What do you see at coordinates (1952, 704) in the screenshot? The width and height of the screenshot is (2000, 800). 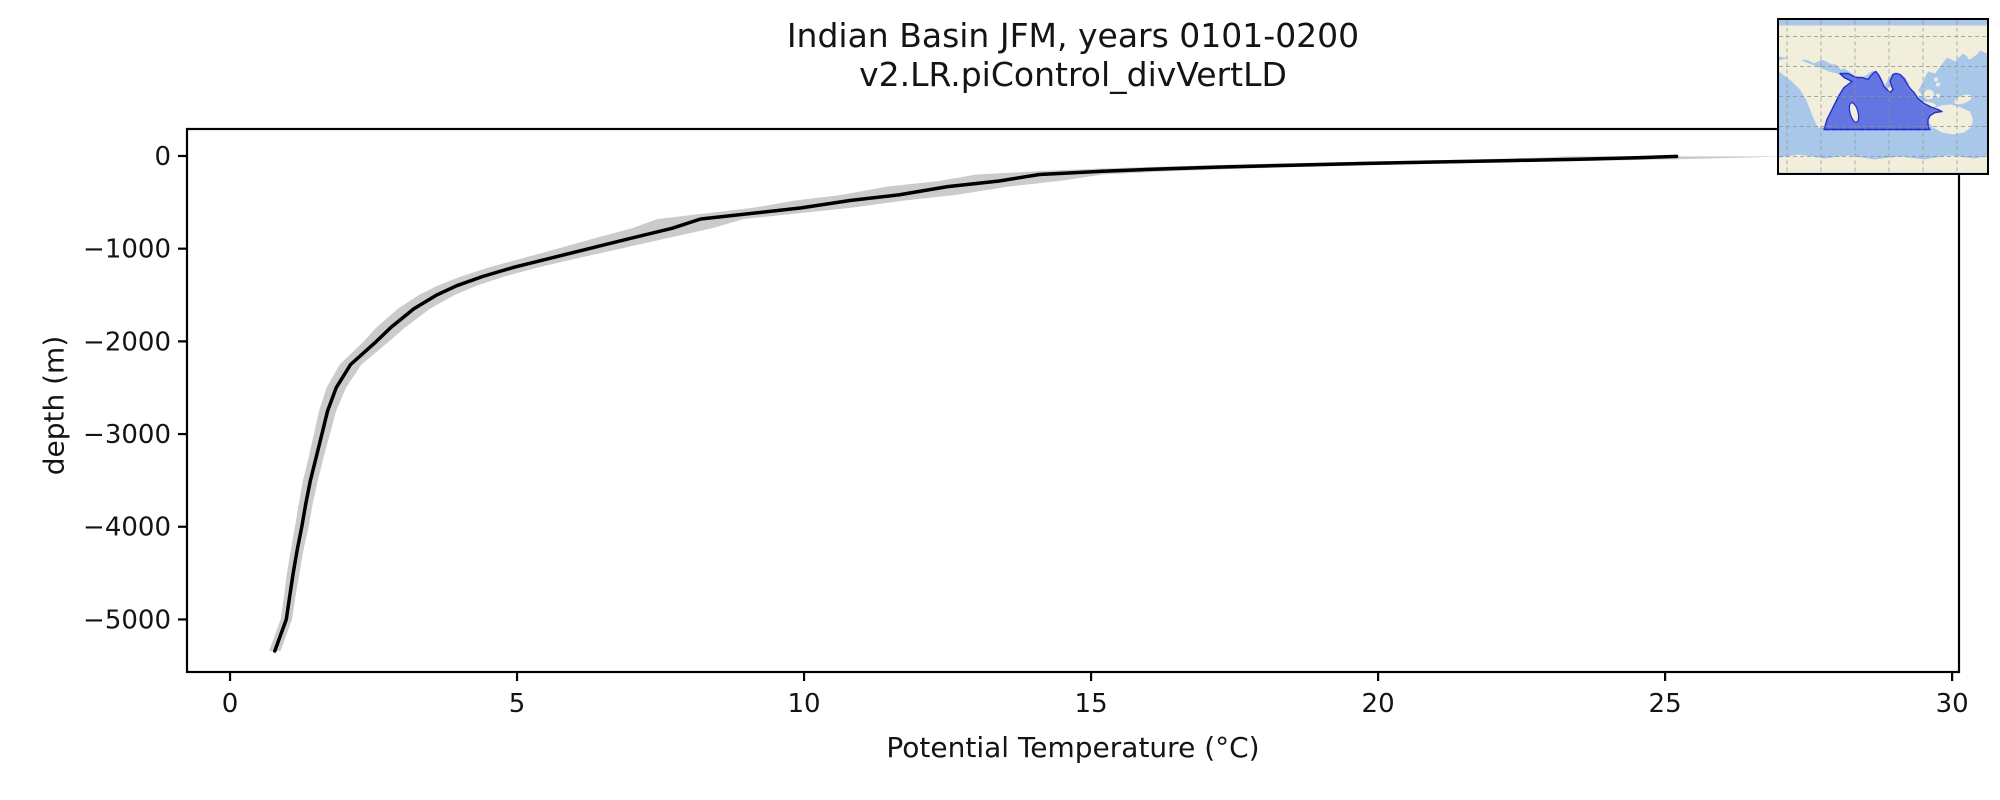 I see `x-tick-label: 30` at bounding box center [1952, 704].